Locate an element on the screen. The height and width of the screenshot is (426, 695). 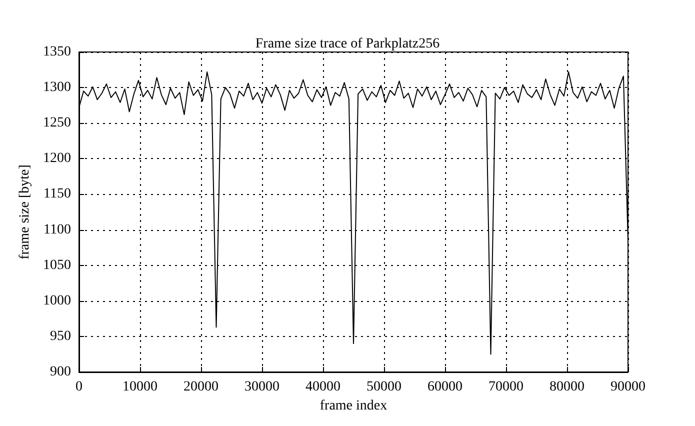
y-axis-title: frame size [byte] is located at coordinates (25, 212).